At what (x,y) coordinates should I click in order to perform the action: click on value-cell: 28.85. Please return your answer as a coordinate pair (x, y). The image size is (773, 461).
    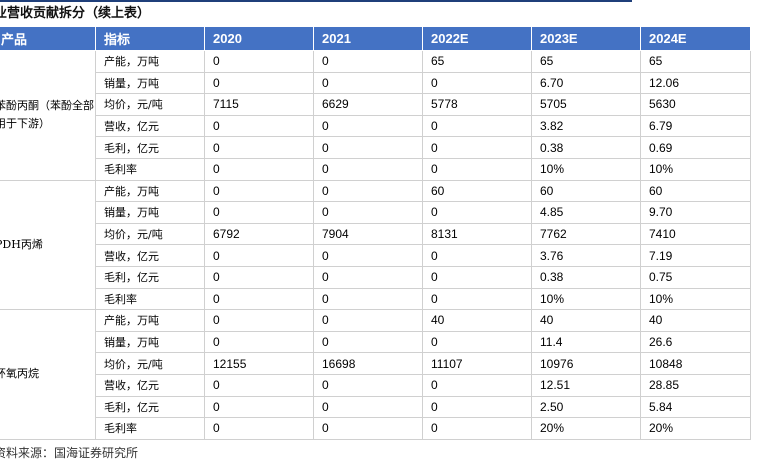
    Looking at the image, I should click on (695, 385).